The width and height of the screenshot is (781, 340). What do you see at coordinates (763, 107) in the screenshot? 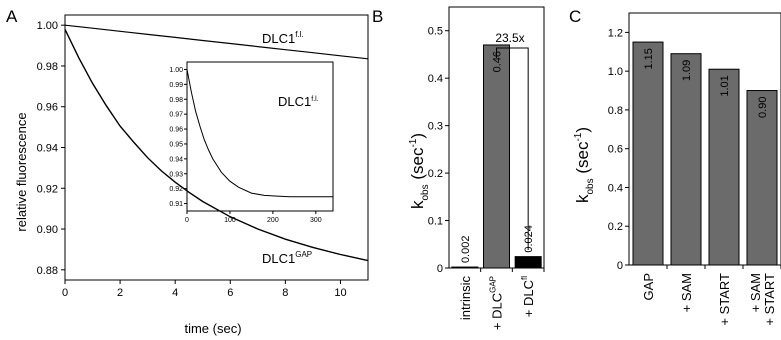
I see `panel-c-data-label: 0.90` at bounding box center [763, 107].